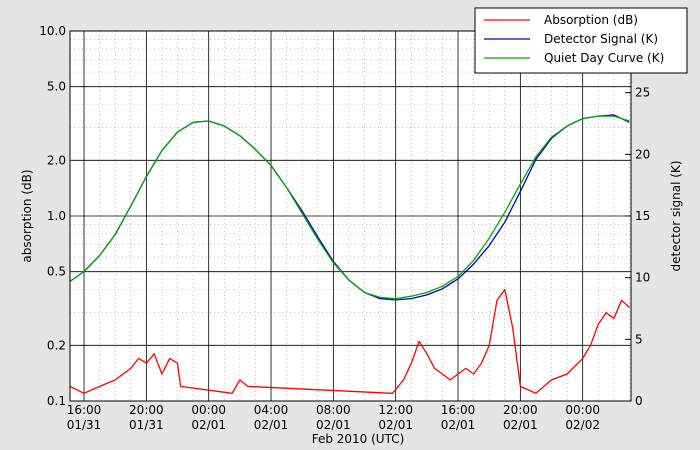 The image size is (700, 450). Describe the element at coordinates (642, 93) in the screenshot. I see `y-right-tick-label: 25` at that location.